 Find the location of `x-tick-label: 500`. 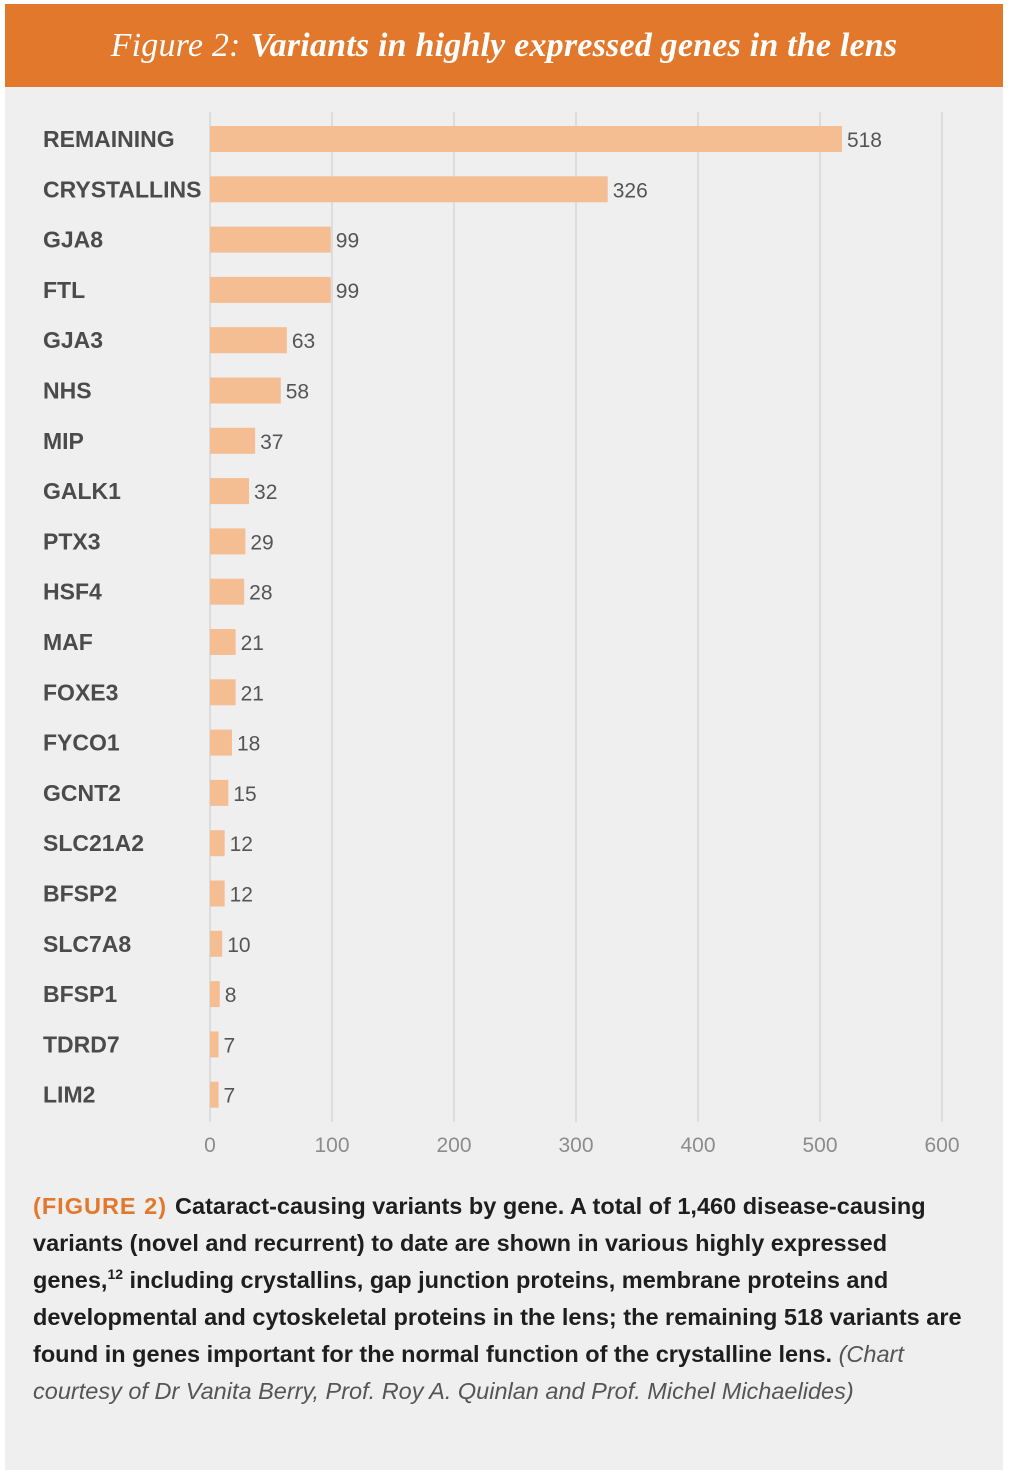

x-tick-label: 500 is located at coordinates (819, 1145).